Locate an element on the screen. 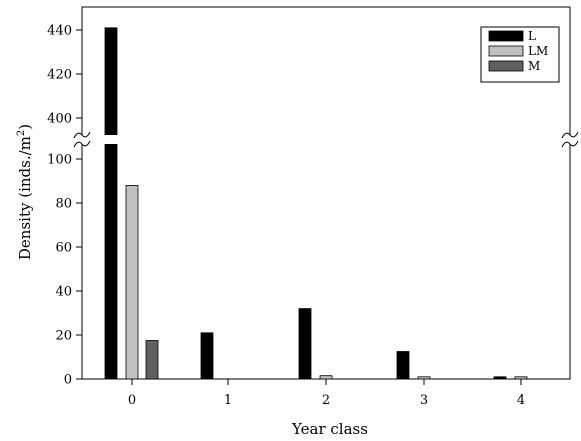 The width and height of the screenshot is (581, 441). legend-swatch-l is located at coordinates (506, 36).